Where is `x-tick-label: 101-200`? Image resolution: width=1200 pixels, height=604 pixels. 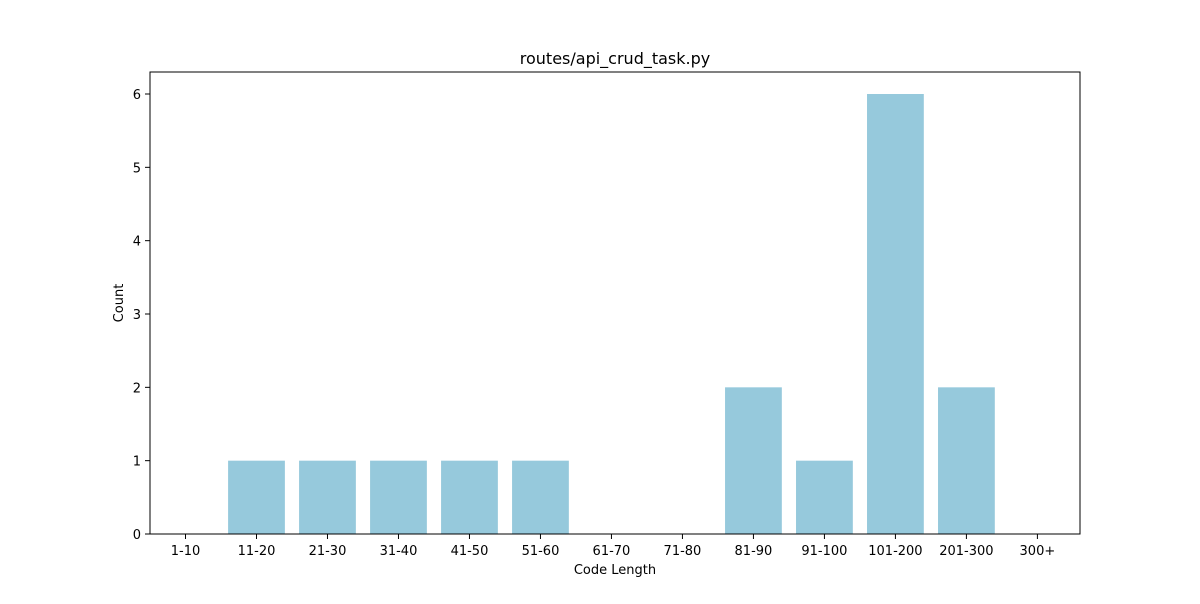 x-tick-label: 101-200 is located at coordinates (895, 551).